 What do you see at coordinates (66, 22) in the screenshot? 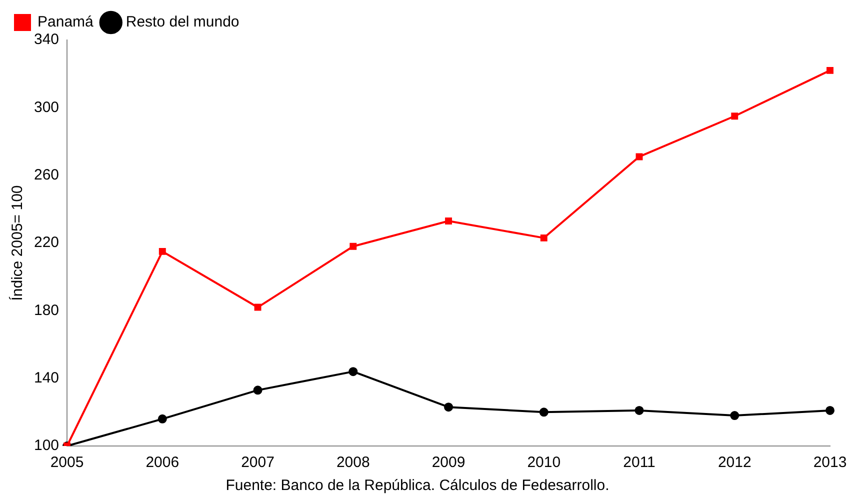
I see `legend-label: Panamá` at bounding box center [66, 22].